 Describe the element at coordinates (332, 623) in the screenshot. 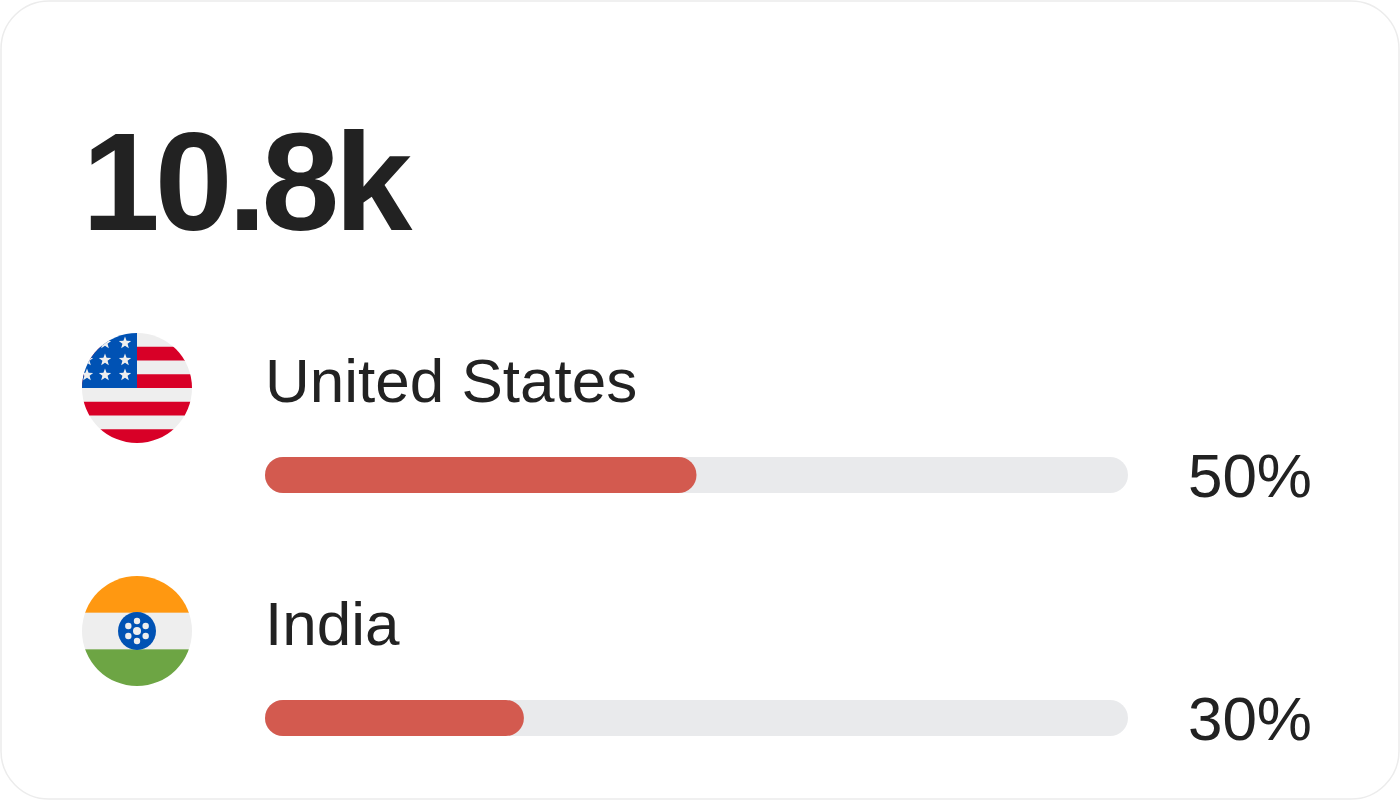

I see `y-tick-label: India` at that location.